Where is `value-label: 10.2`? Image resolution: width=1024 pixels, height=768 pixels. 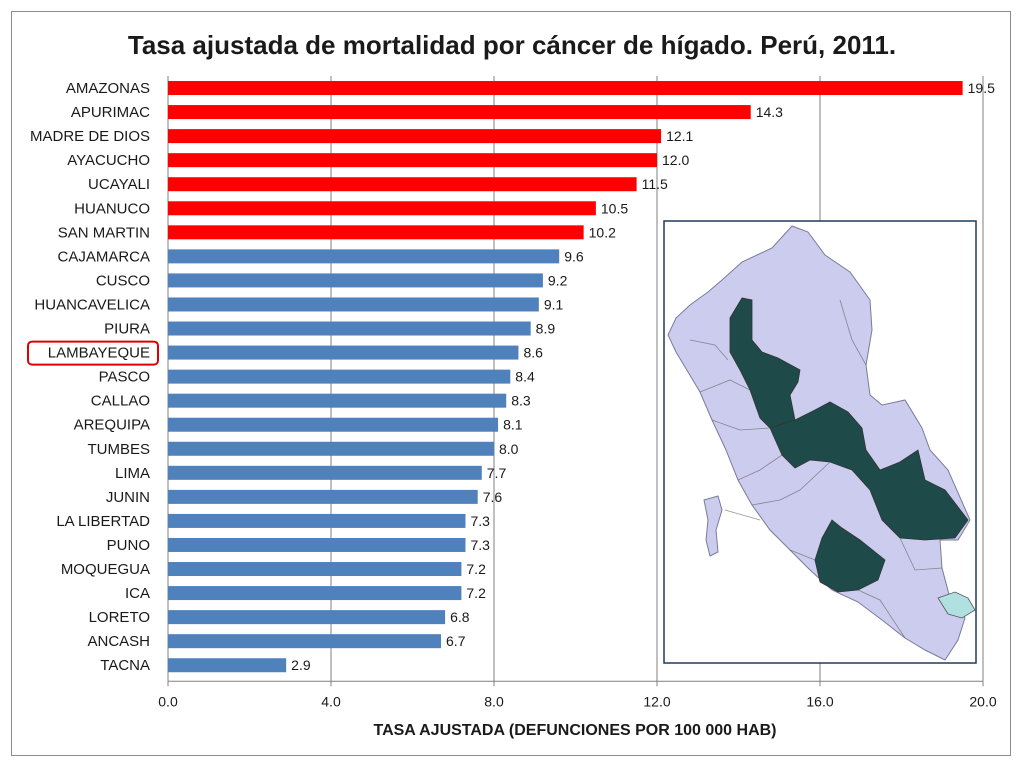 value-label: 10.2 is located at coordinates (602, 232).